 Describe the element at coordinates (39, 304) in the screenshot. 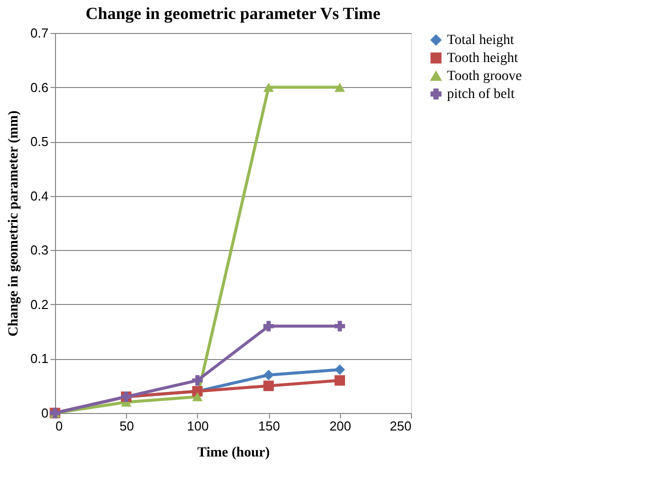

I see `y-tick-label: 0.2` at that location.